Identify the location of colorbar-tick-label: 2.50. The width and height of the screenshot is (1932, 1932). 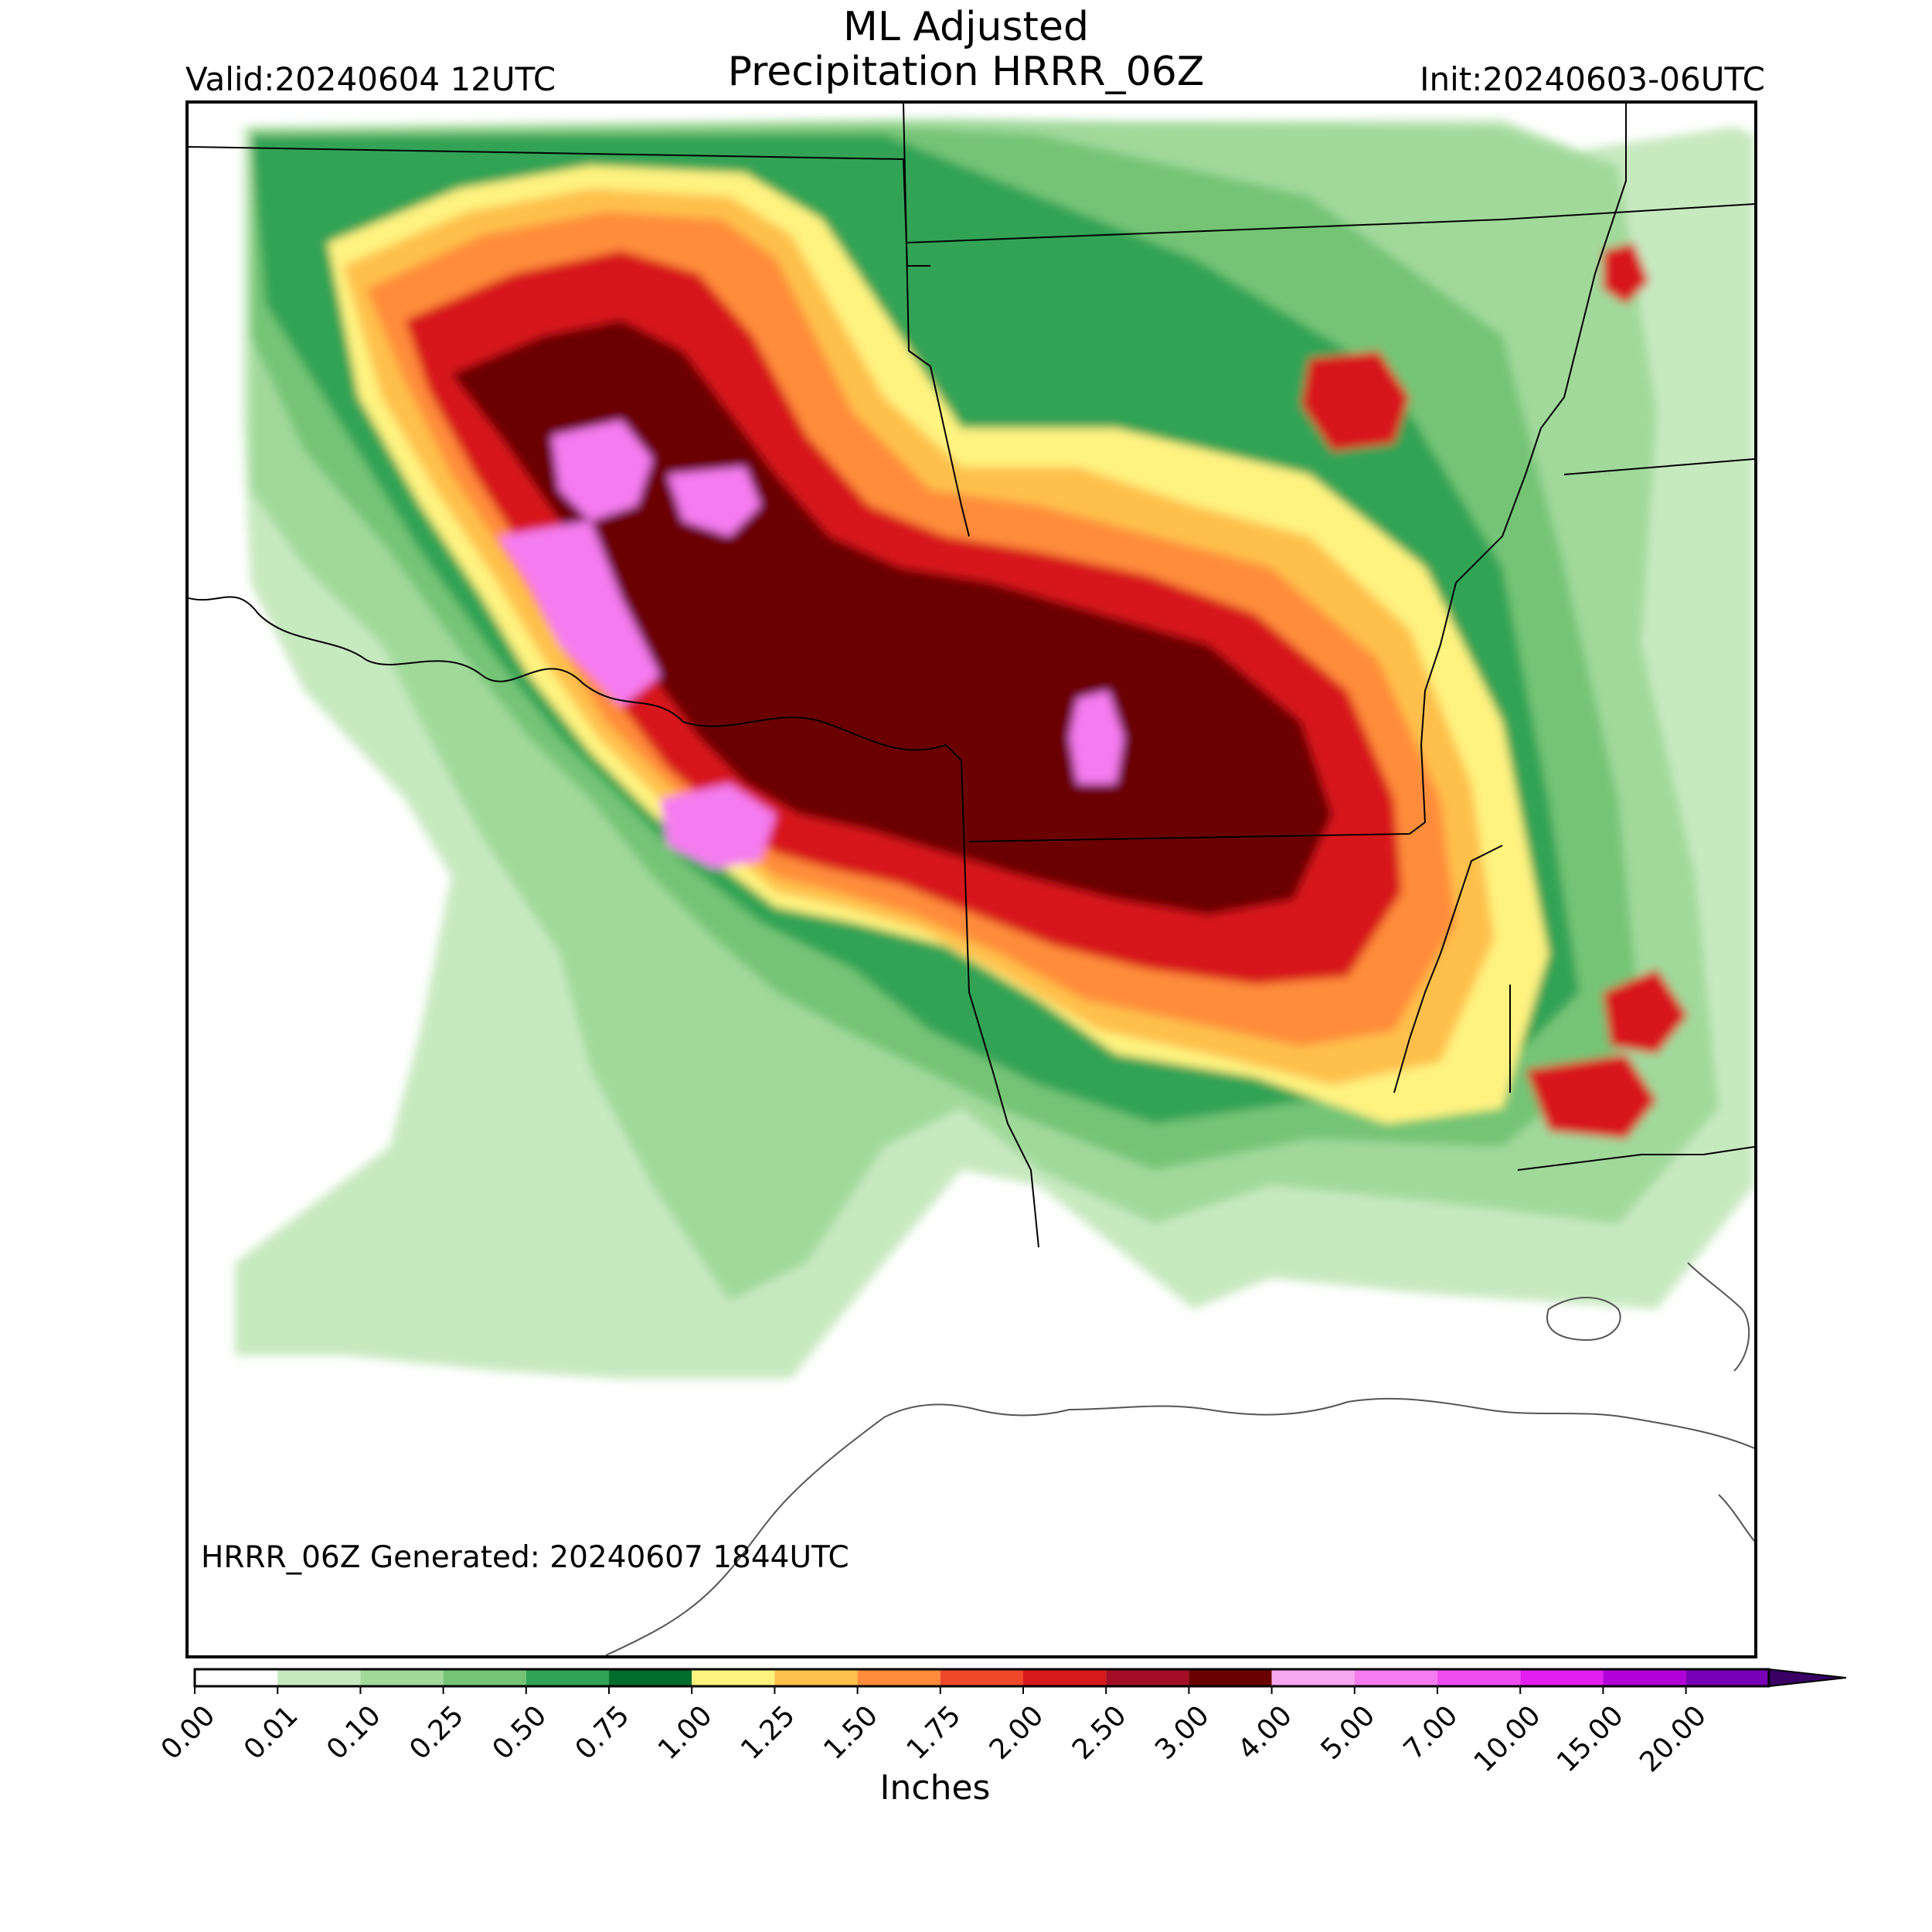
(1099, 1732).